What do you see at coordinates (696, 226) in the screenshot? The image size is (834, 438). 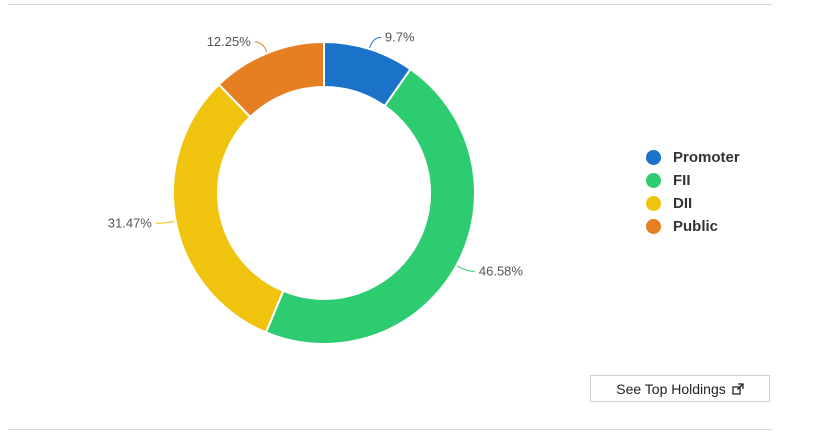 I see `legend-label-public: Public` at bounding box center [696, 226].